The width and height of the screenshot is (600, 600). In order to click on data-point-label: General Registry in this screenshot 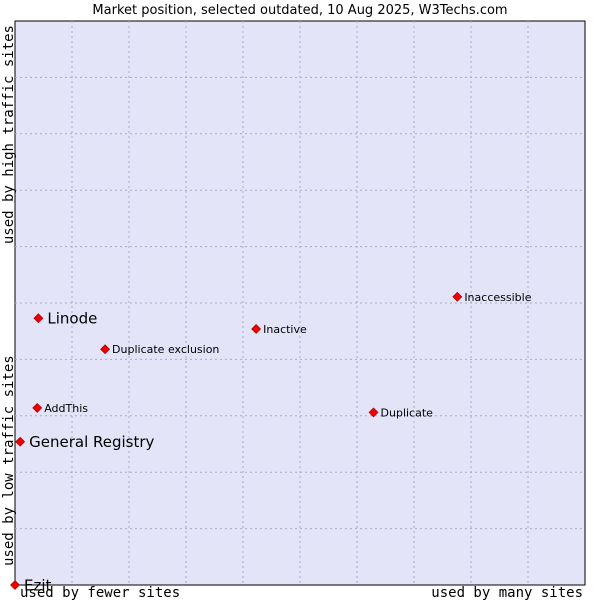, I will do `click(91, 442)`.